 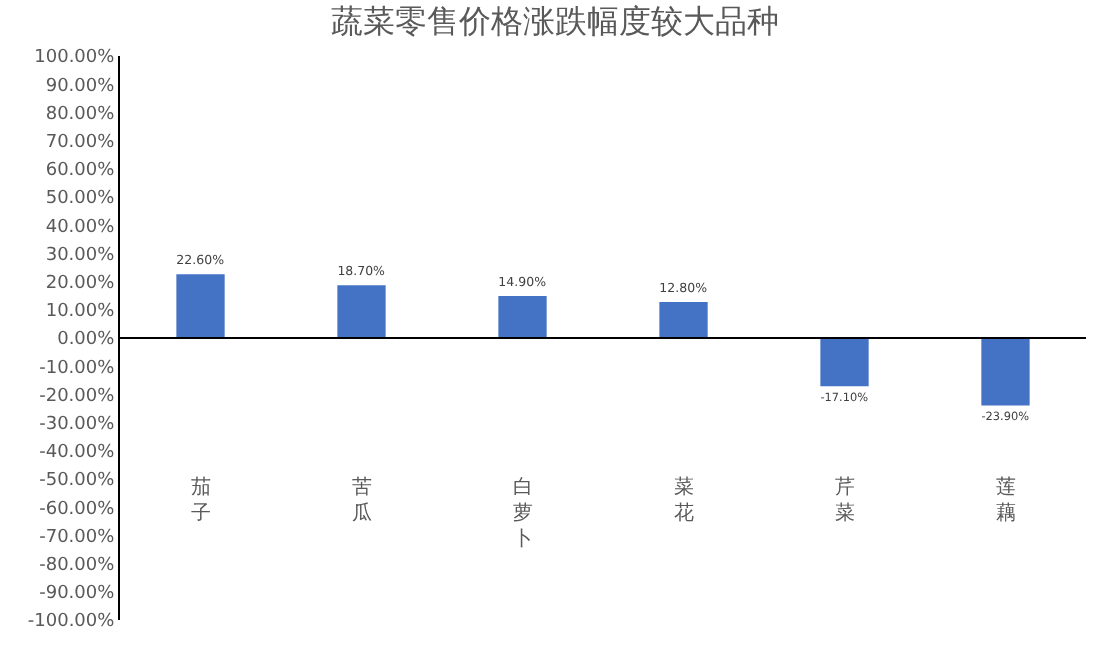 I want to click on y-tick-label: -90.00%, so click(x=77, y=594).